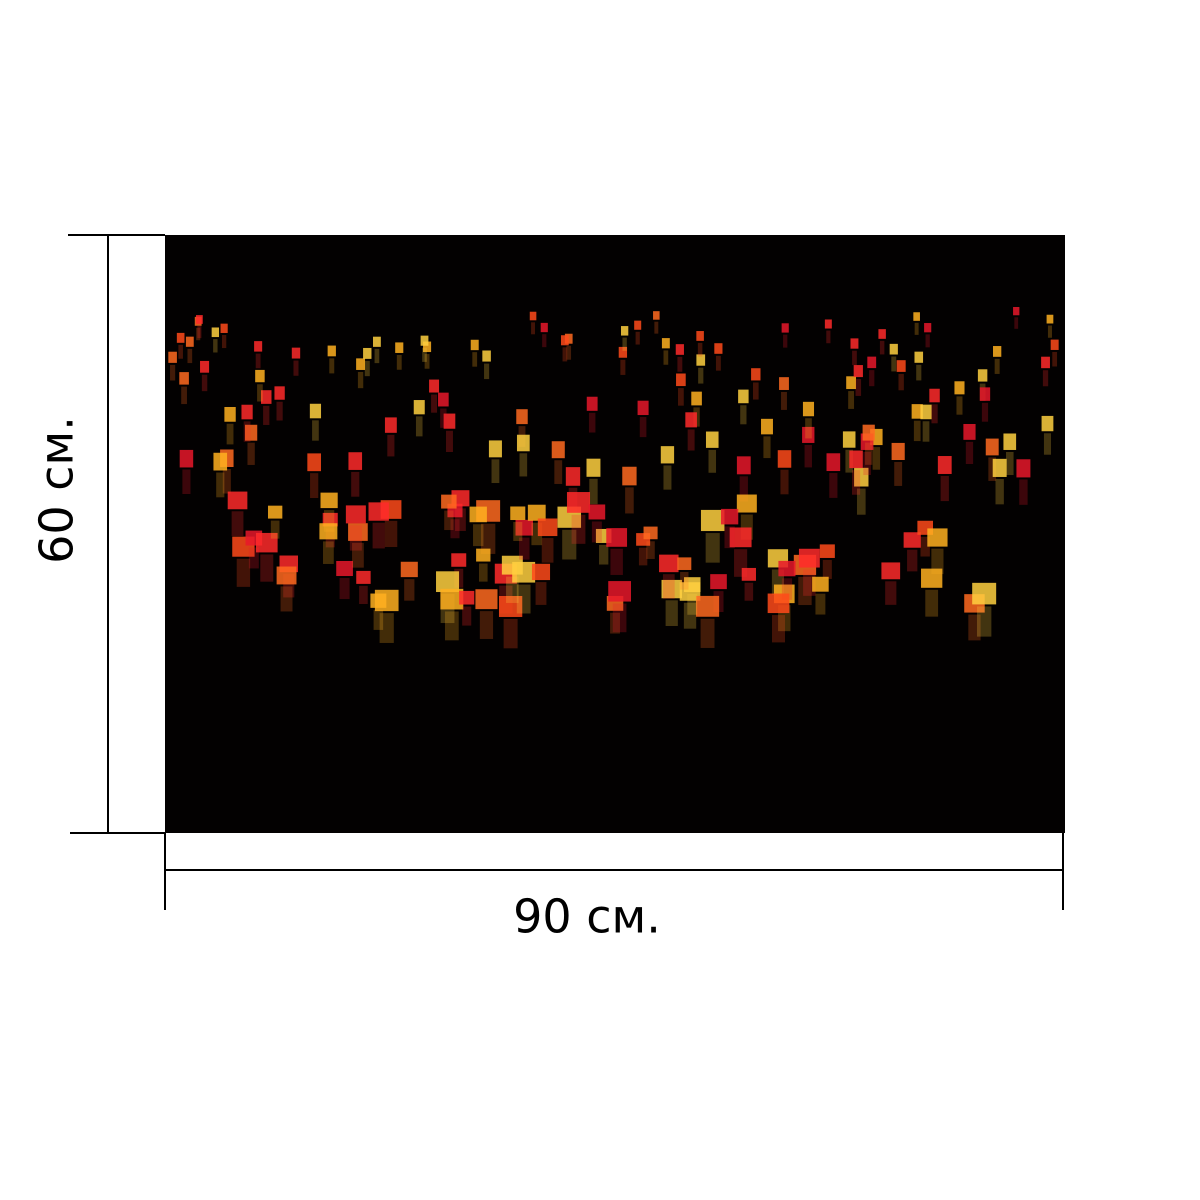 The height and width of the screenshot is (1200, 1200). I want to click on width-label: 90 см., so click(587, 917).